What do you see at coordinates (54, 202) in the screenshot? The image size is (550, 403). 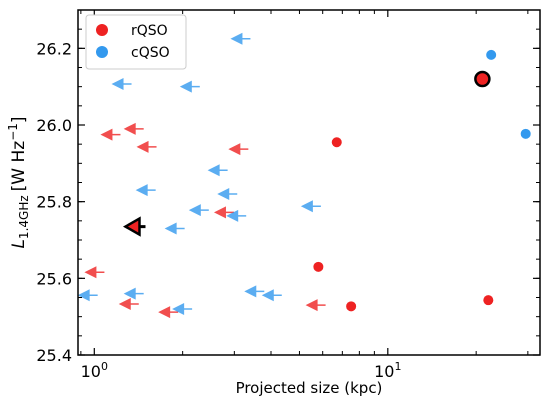 I see `y-tick-label: 25.8` at bounding box center [54, 202].